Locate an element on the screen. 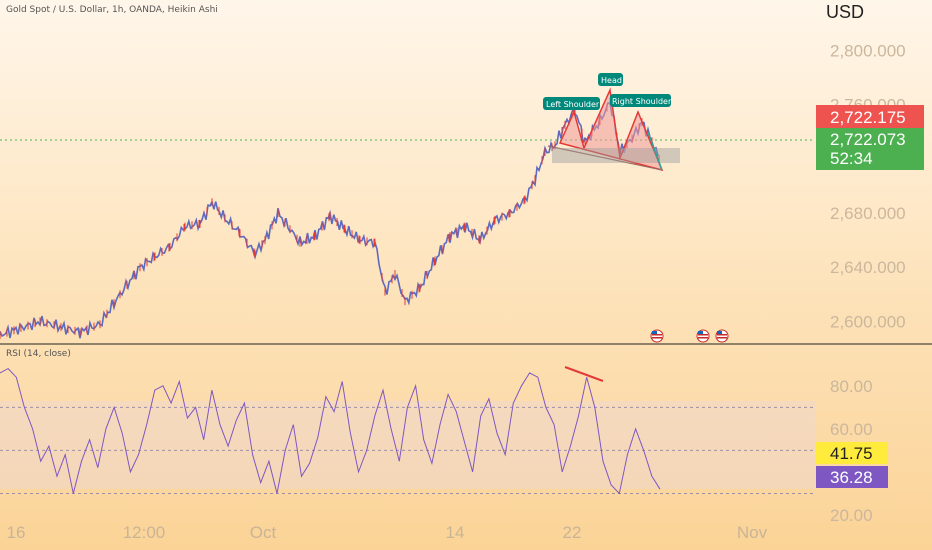  rsi-band is located at coordinates (407, 445).